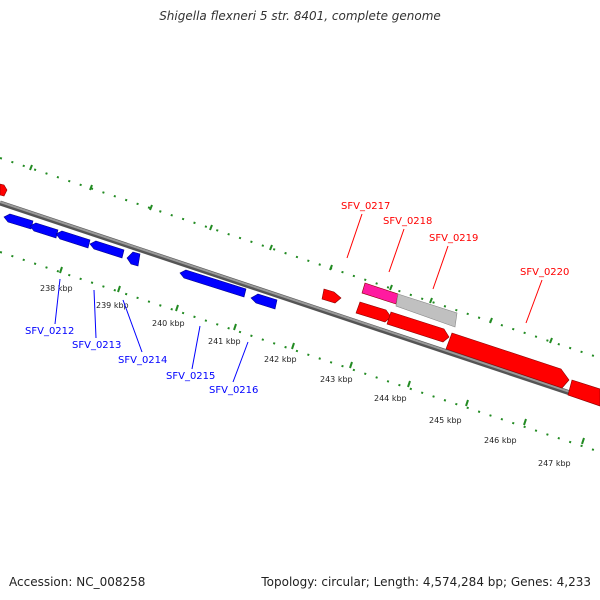  I want to click on label-sfv-0217: SFV_0217, so click(365, 206).